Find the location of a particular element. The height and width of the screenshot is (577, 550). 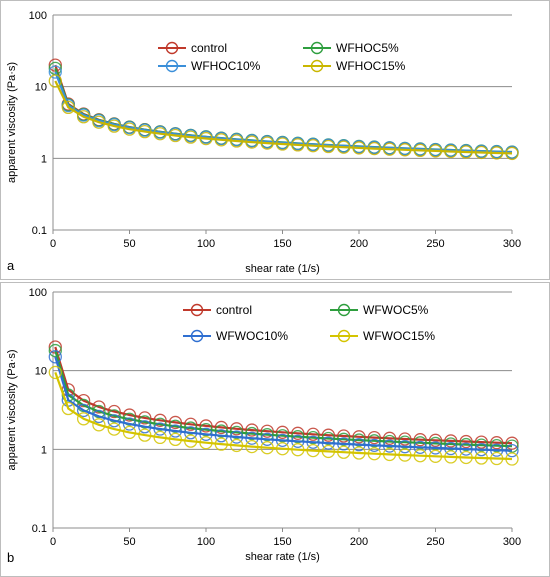

x-tick-label: 300 is located at coordinates (512, 542).